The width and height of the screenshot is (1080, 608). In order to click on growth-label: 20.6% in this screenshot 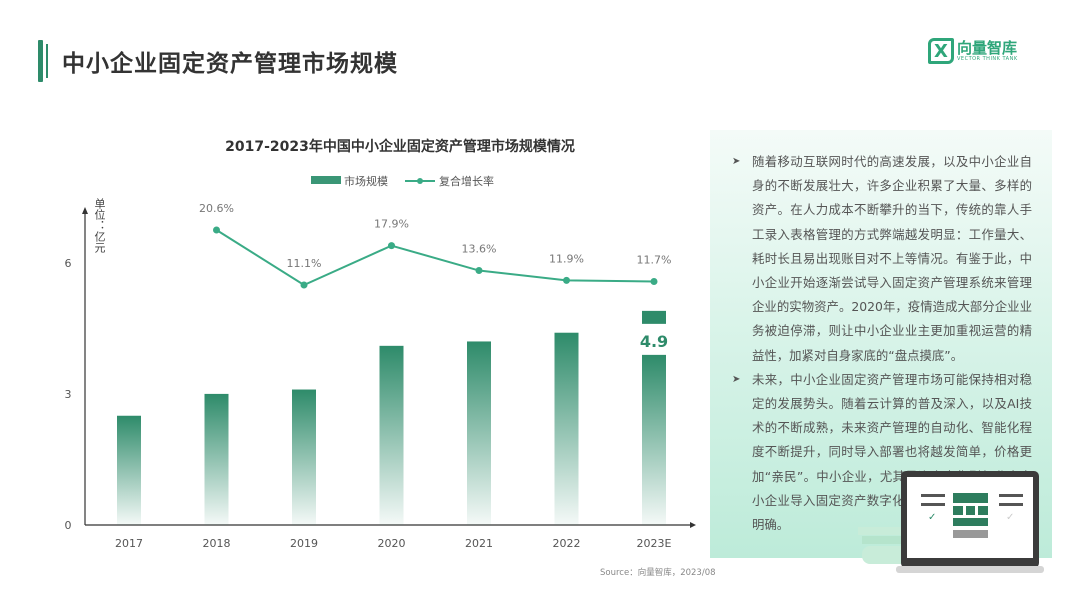, I will do `click(216, 208)`.